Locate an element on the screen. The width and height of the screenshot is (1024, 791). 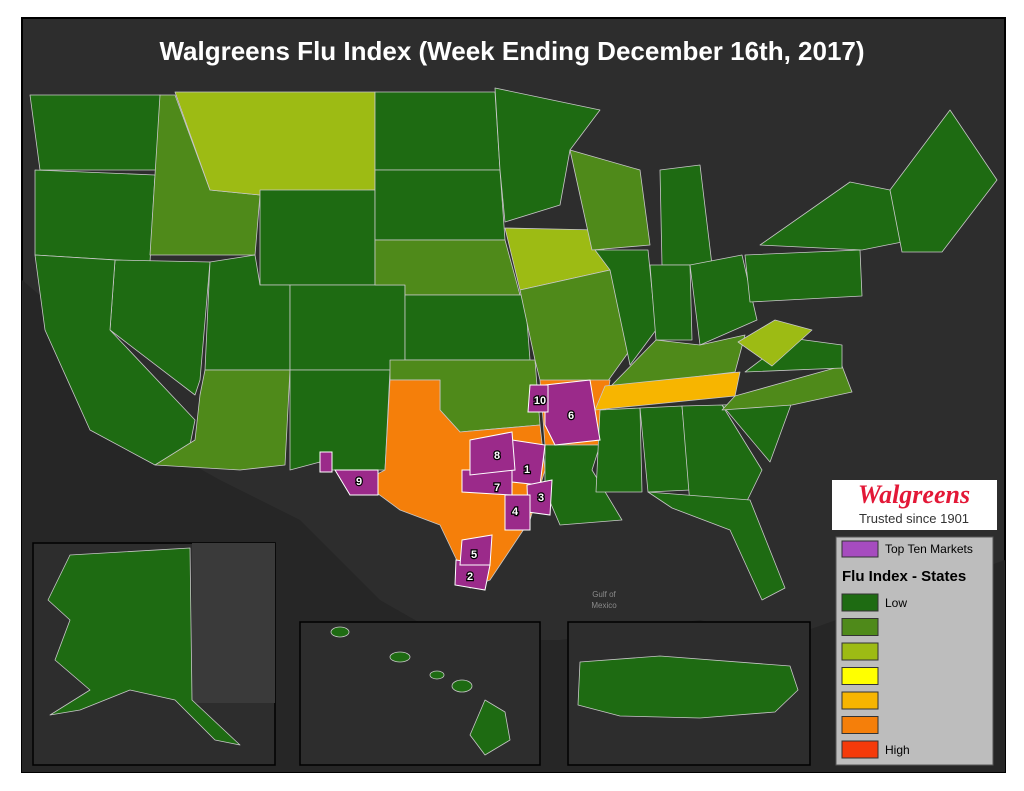
logo-box is located at coordinates (914, 505).